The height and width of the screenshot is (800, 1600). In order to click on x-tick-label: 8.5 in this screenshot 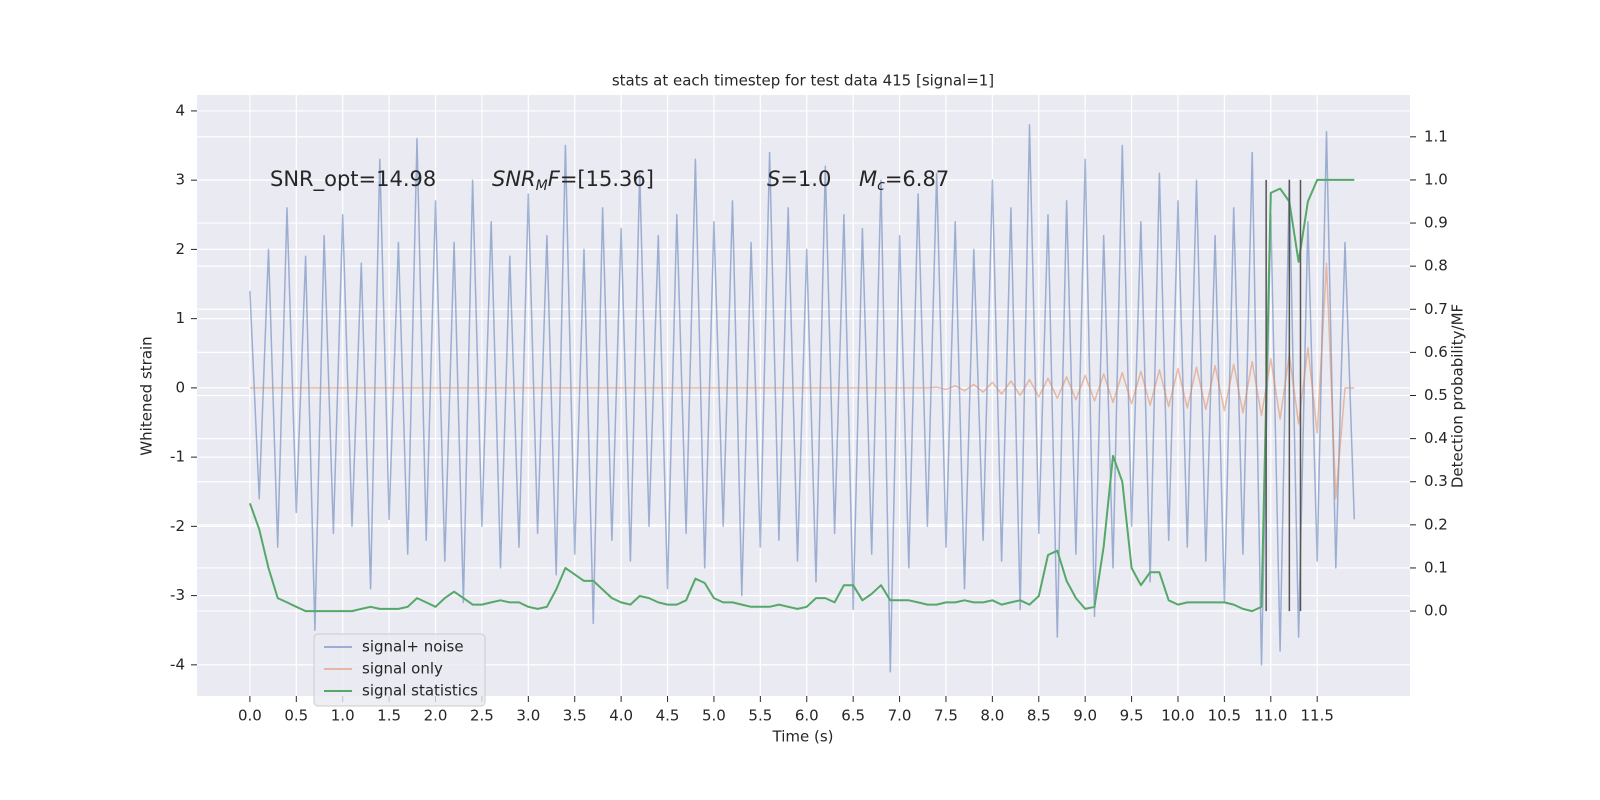, I will do `click(1039, 716)`.